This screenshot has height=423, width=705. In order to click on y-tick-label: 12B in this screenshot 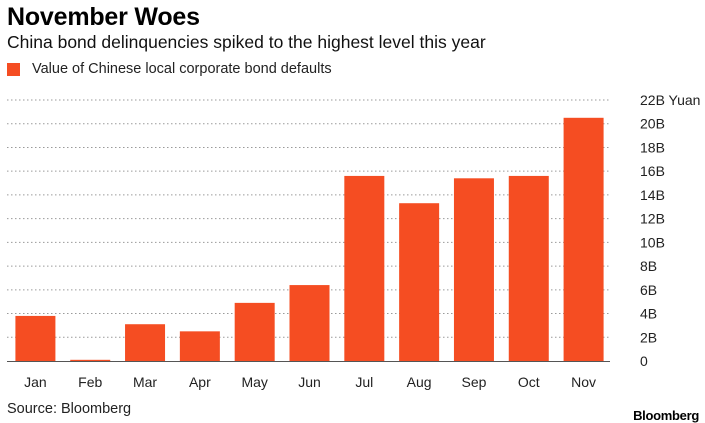, I will do `click(652, 219)`.